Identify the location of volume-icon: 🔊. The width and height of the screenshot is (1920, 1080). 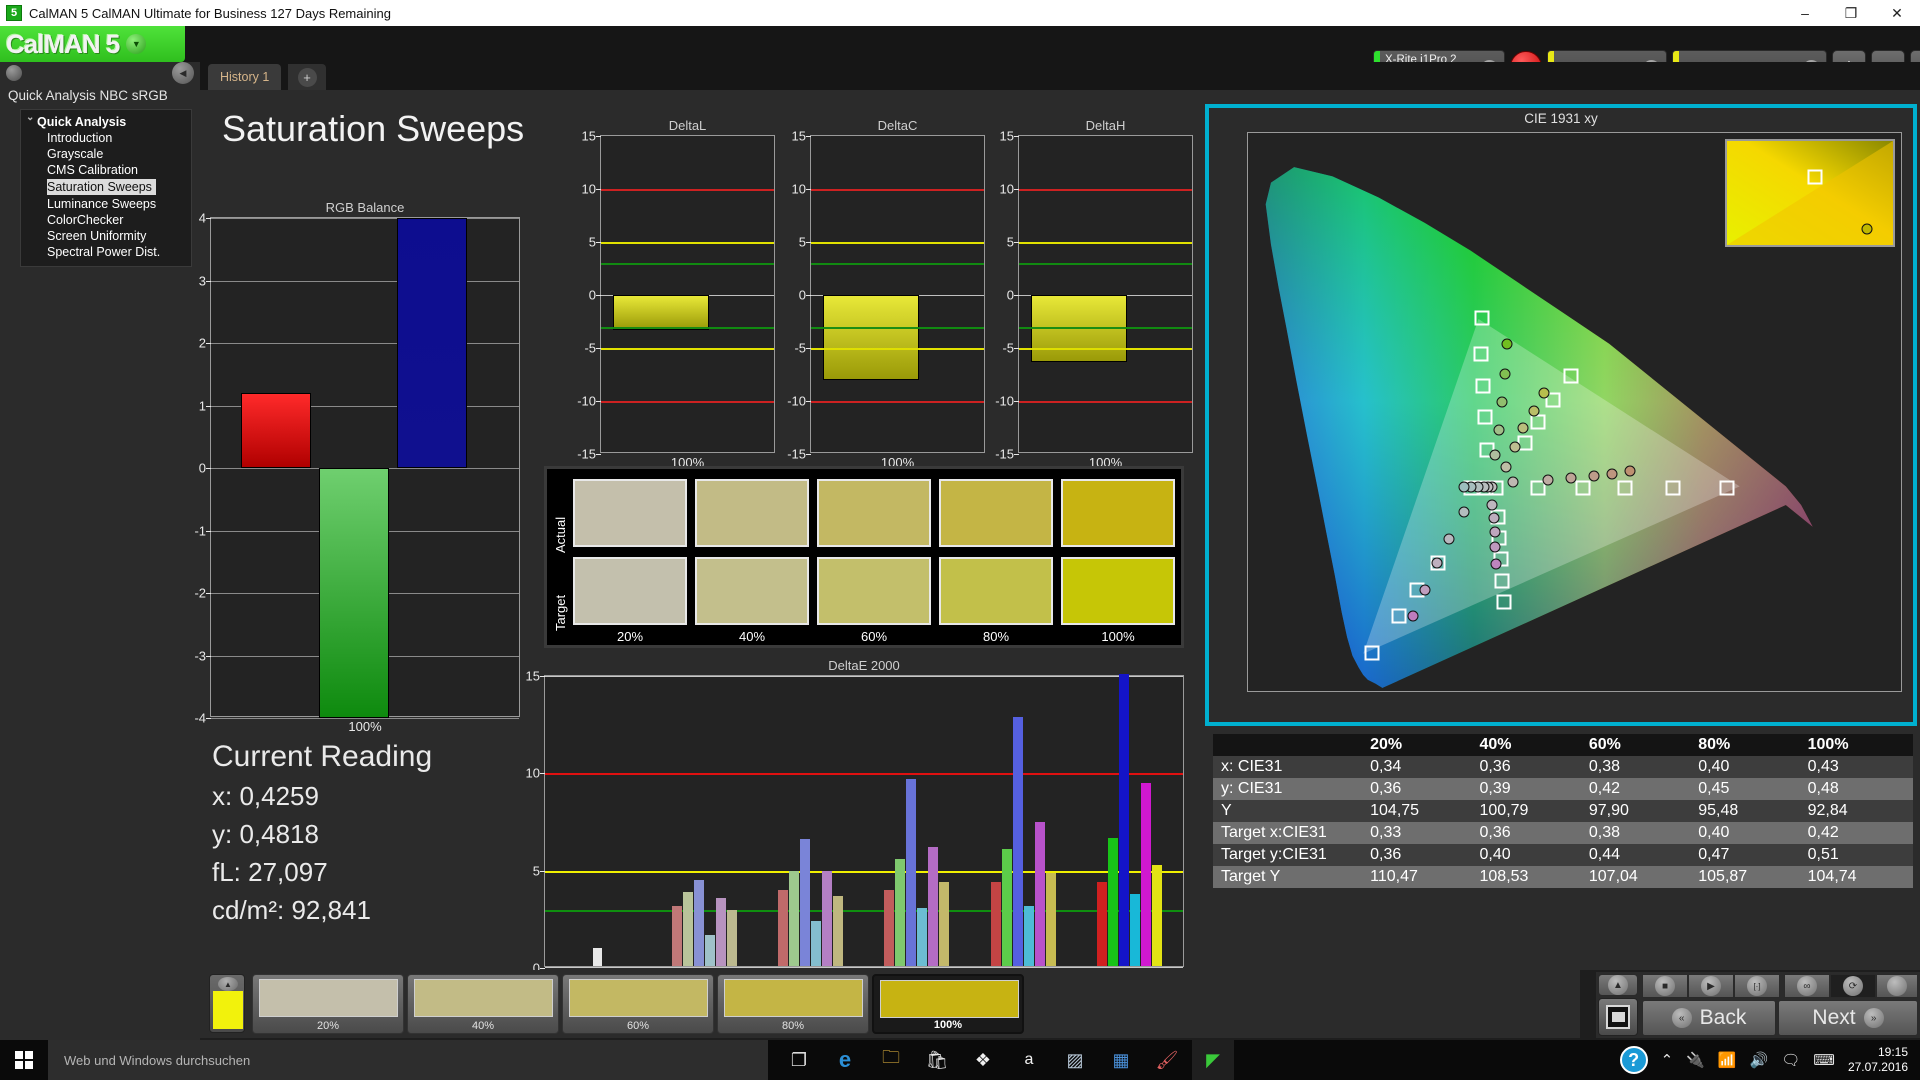
(1759, 1060).